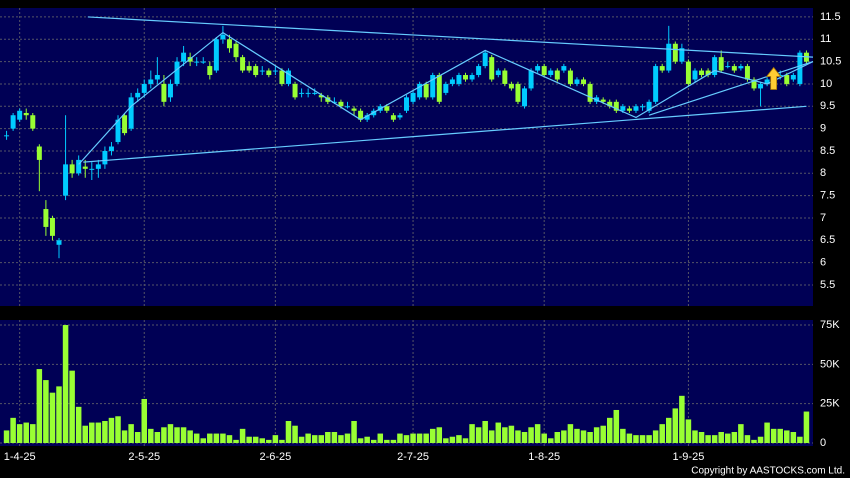  Describe the element at coordinates (413, 457) in the screenshot. I see `x-tick-label: 2-7-25` at that location.